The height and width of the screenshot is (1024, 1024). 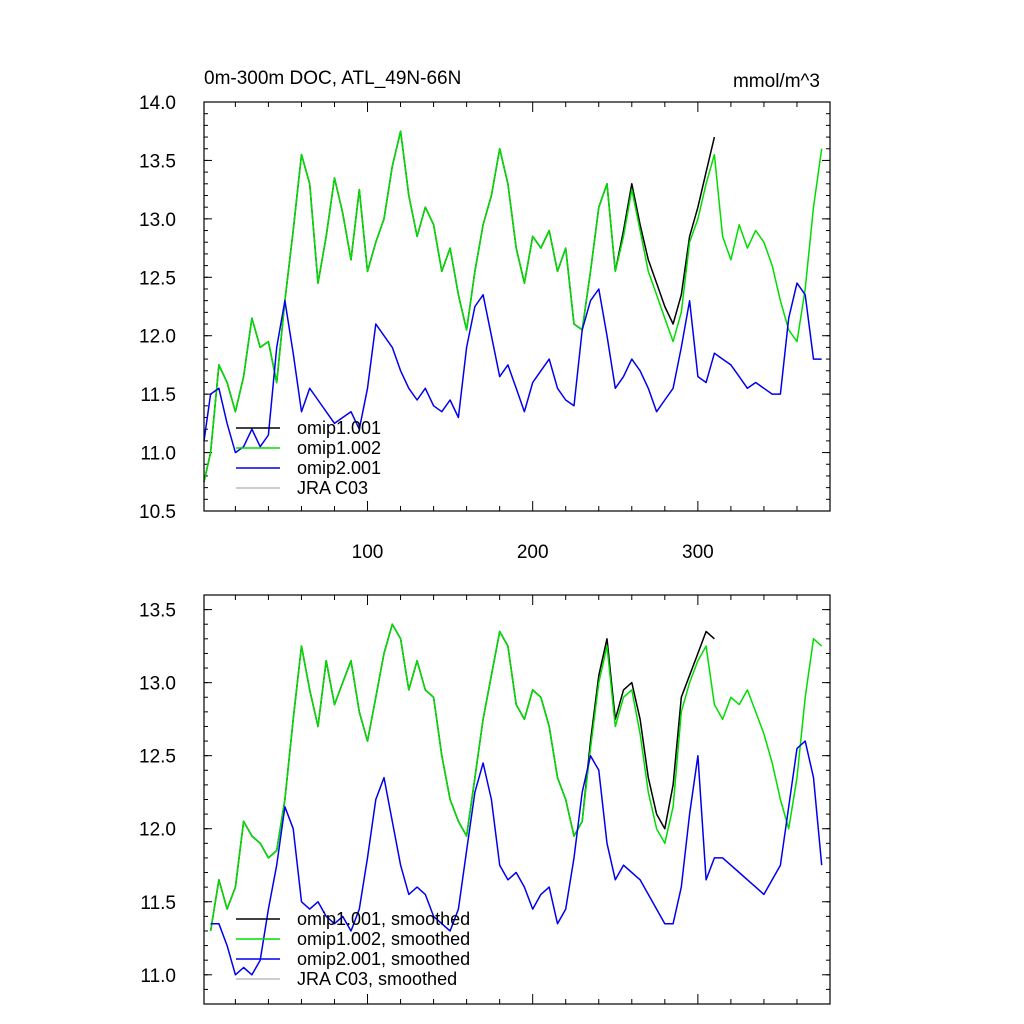 I want to click on legend-label: omip2.001, so click(x=339, y=468).